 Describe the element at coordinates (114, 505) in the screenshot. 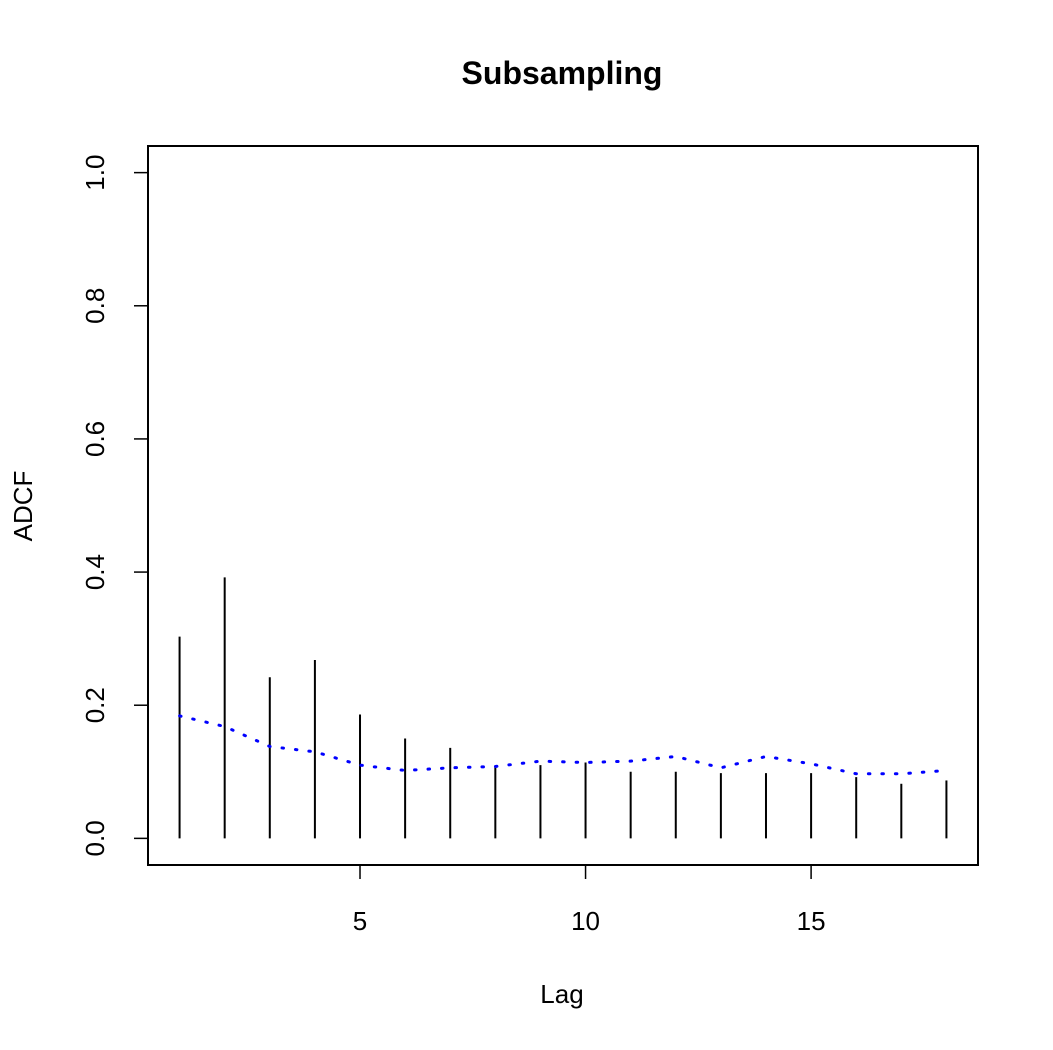

I see `y-axis: 0.0 0.2 0.4 0.6 0.8 1.0` at that location.